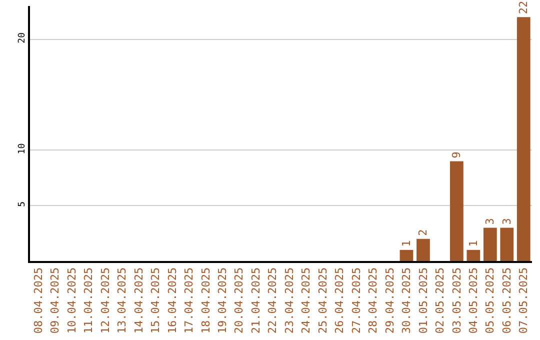 The width and height of the screenshot is (540, 340). I want to click on x-tick-label: 04.05.2025, so click(473, 300).